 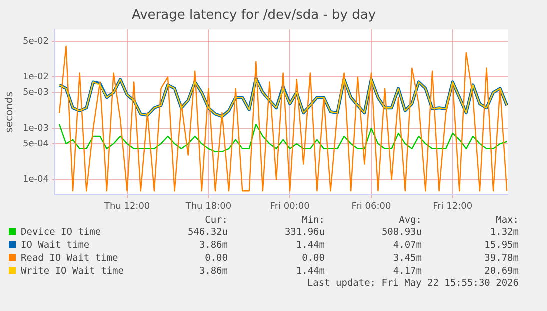 What do you see at coordinates (407, 271) in the screenshot?
I see `text: 4.17m` at bounding box center [407, 271].